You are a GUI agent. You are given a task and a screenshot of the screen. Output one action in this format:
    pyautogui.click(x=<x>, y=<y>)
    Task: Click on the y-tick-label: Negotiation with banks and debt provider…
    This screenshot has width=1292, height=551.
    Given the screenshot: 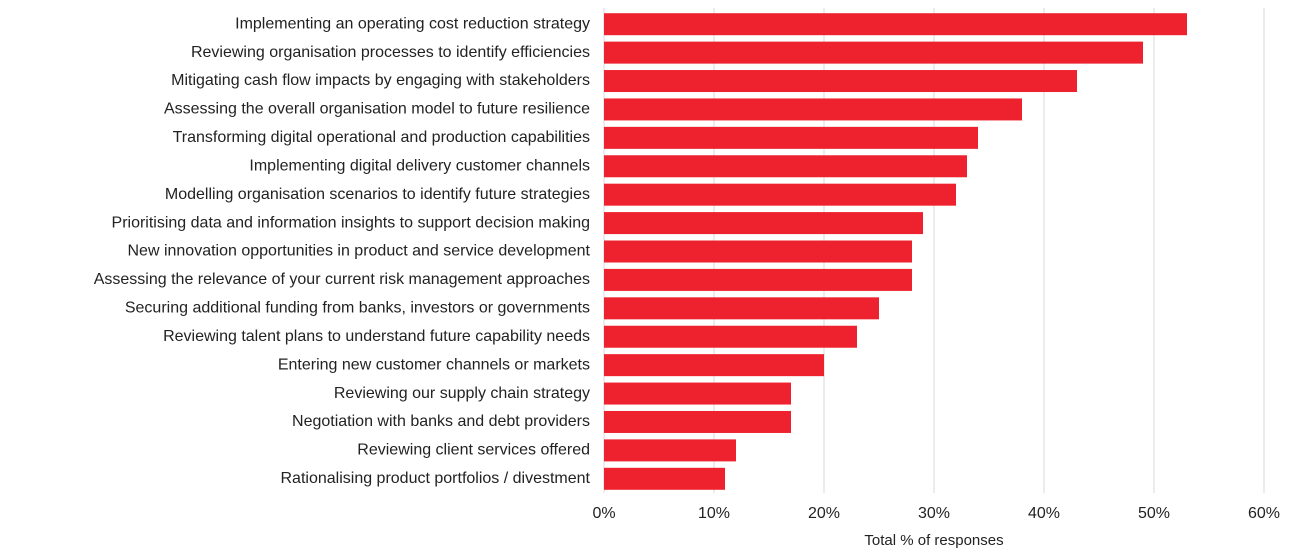 What is the action you would take?
    pyautogui.click(x=441, y=421)
    